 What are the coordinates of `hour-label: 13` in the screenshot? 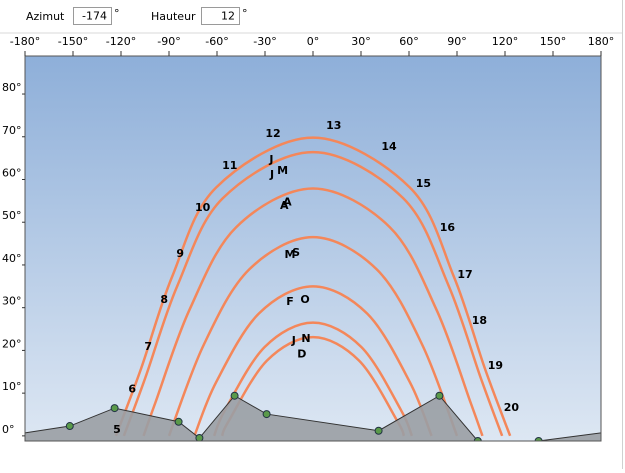 It's located at (333, 125).